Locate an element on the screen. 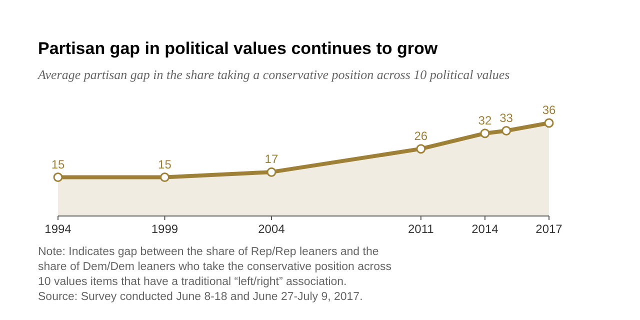  x-tick-label: 1994 is located at coordinates (58, 229).